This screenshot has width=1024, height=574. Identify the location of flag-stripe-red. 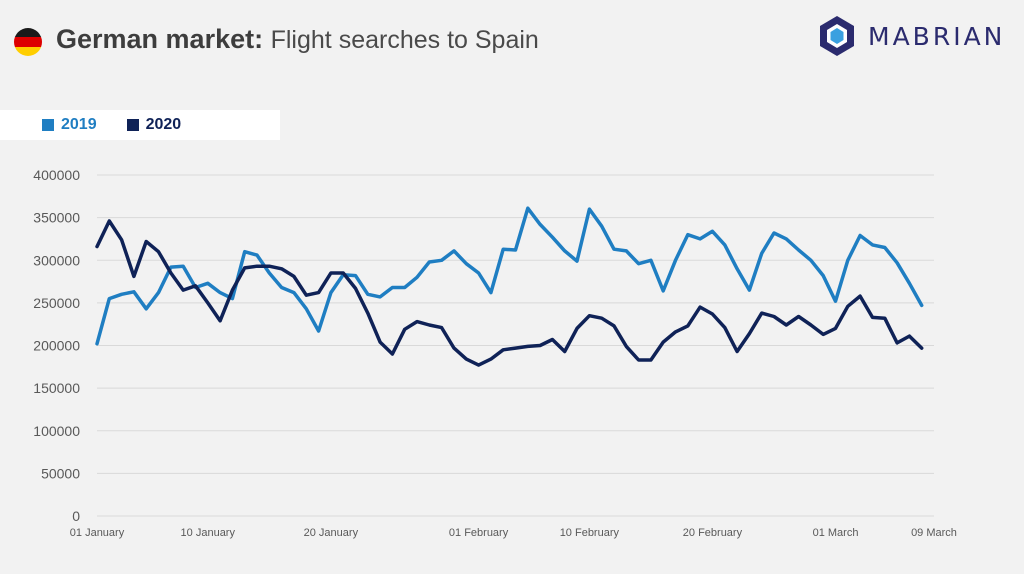
(28, 42).